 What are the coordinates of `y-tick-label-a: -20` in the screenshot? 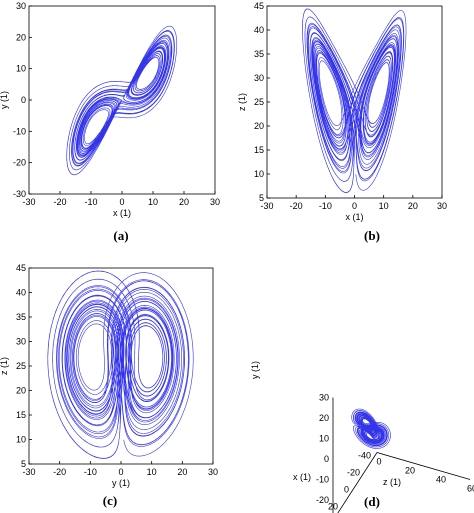 It's located at (19, 163).